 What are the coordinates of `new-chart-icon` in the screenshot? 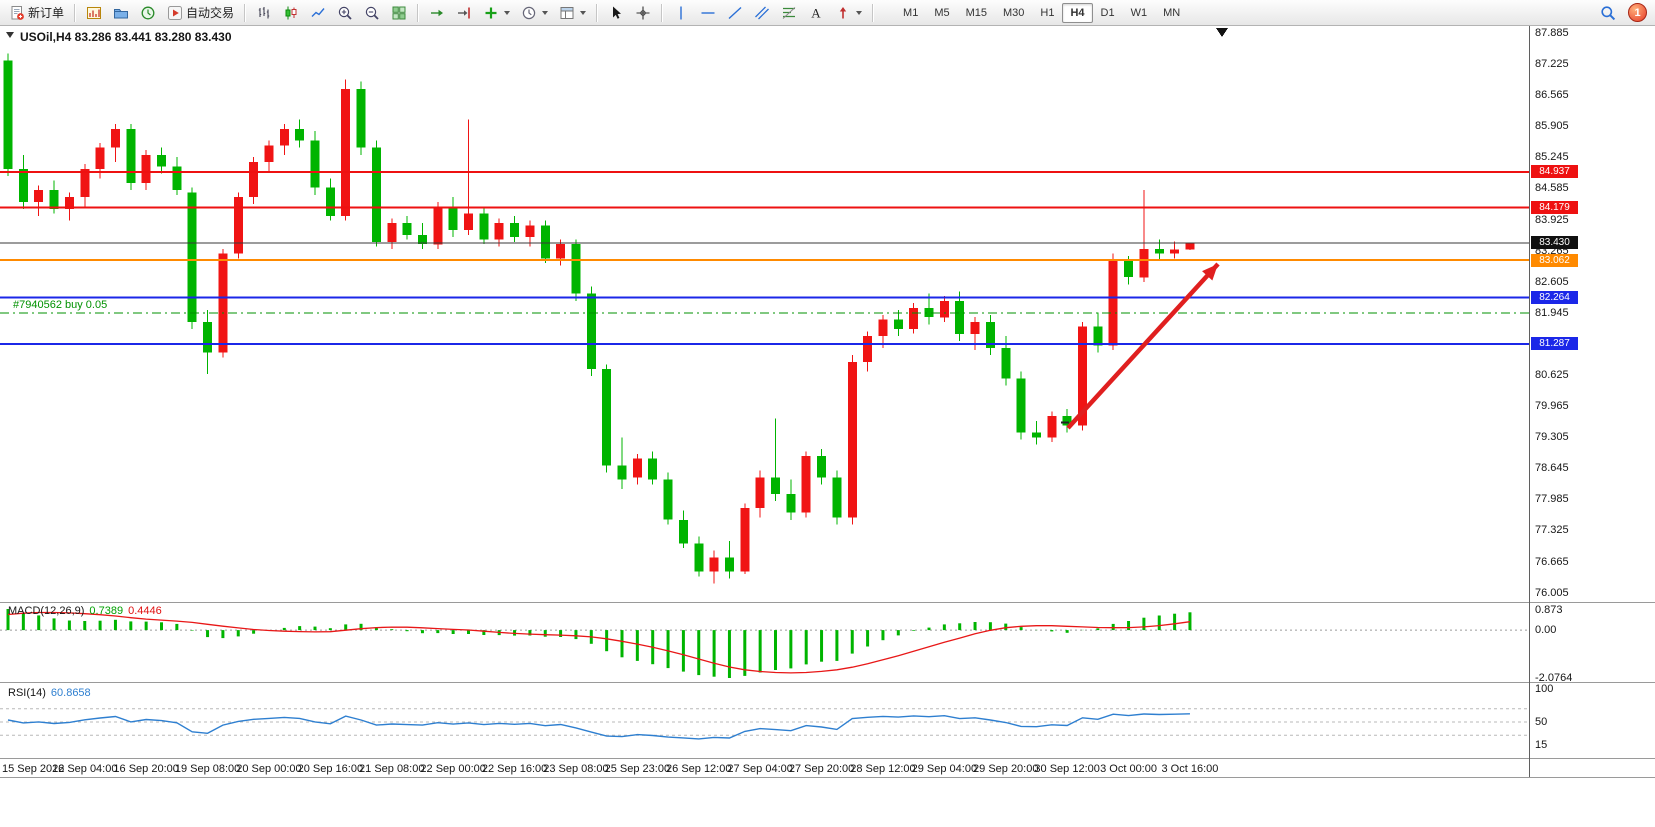 It's located at (94, 12).